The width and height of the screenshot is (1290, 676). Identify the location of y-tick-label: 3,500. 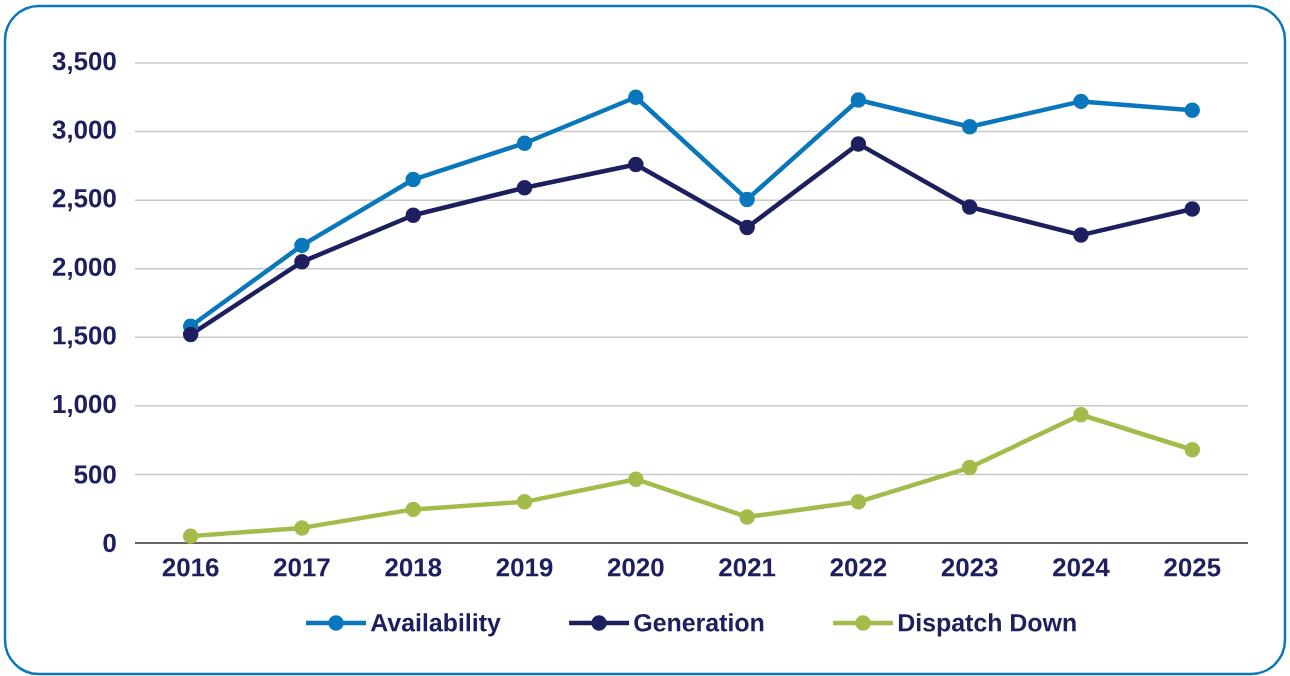
(84, 63).